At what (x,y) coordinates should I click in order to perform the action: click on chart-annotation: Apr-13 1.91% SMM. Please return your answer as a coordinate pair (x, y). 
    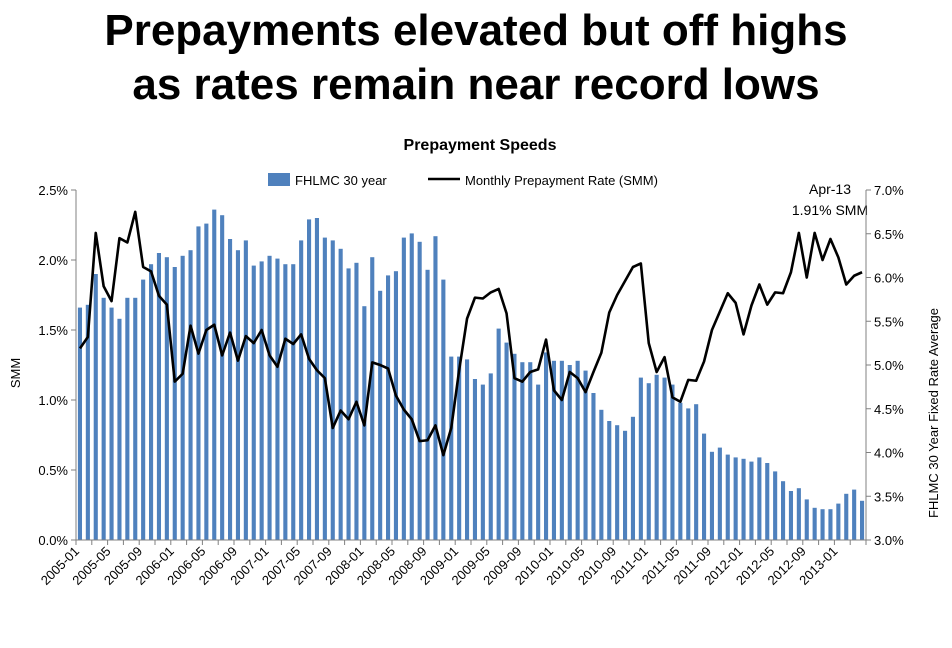
    Looking at the image, I should click on (830, 199).